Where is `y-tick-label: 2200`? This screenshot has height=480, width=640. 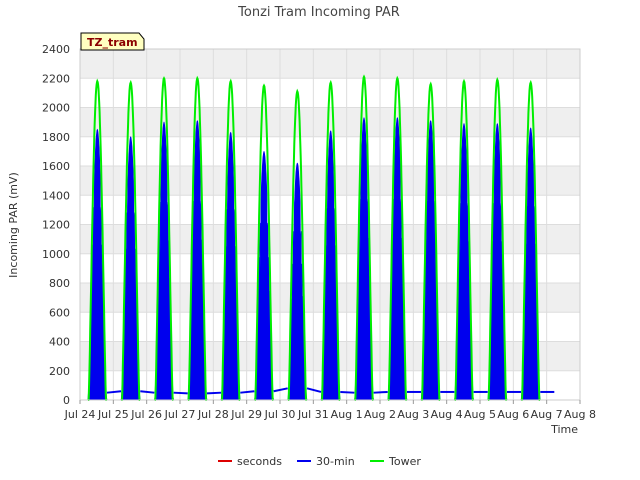
y-tick-label: 2200 is located at coordinates (56, 78).